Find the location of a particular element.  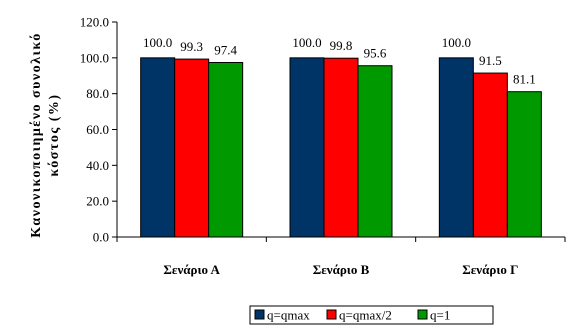

legend-label: q=qmax is located at coordinates (288, 315).